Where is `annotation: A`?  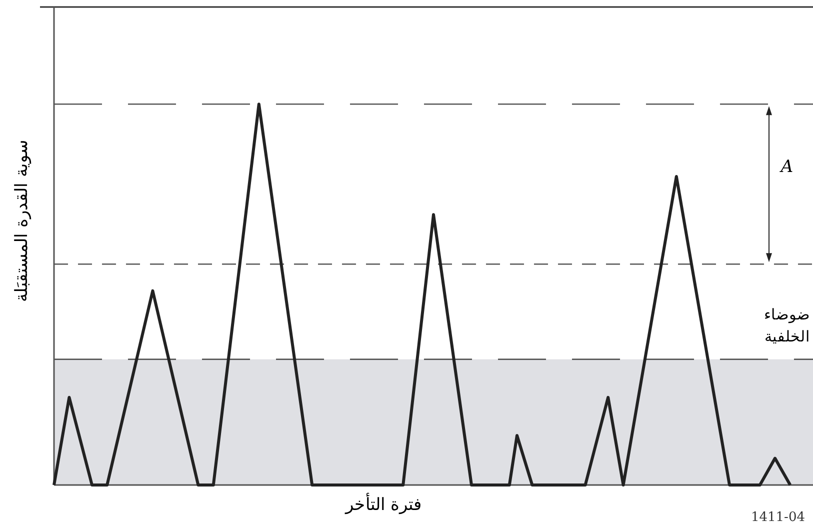 annotation: A is located at coordinates (786, 167).